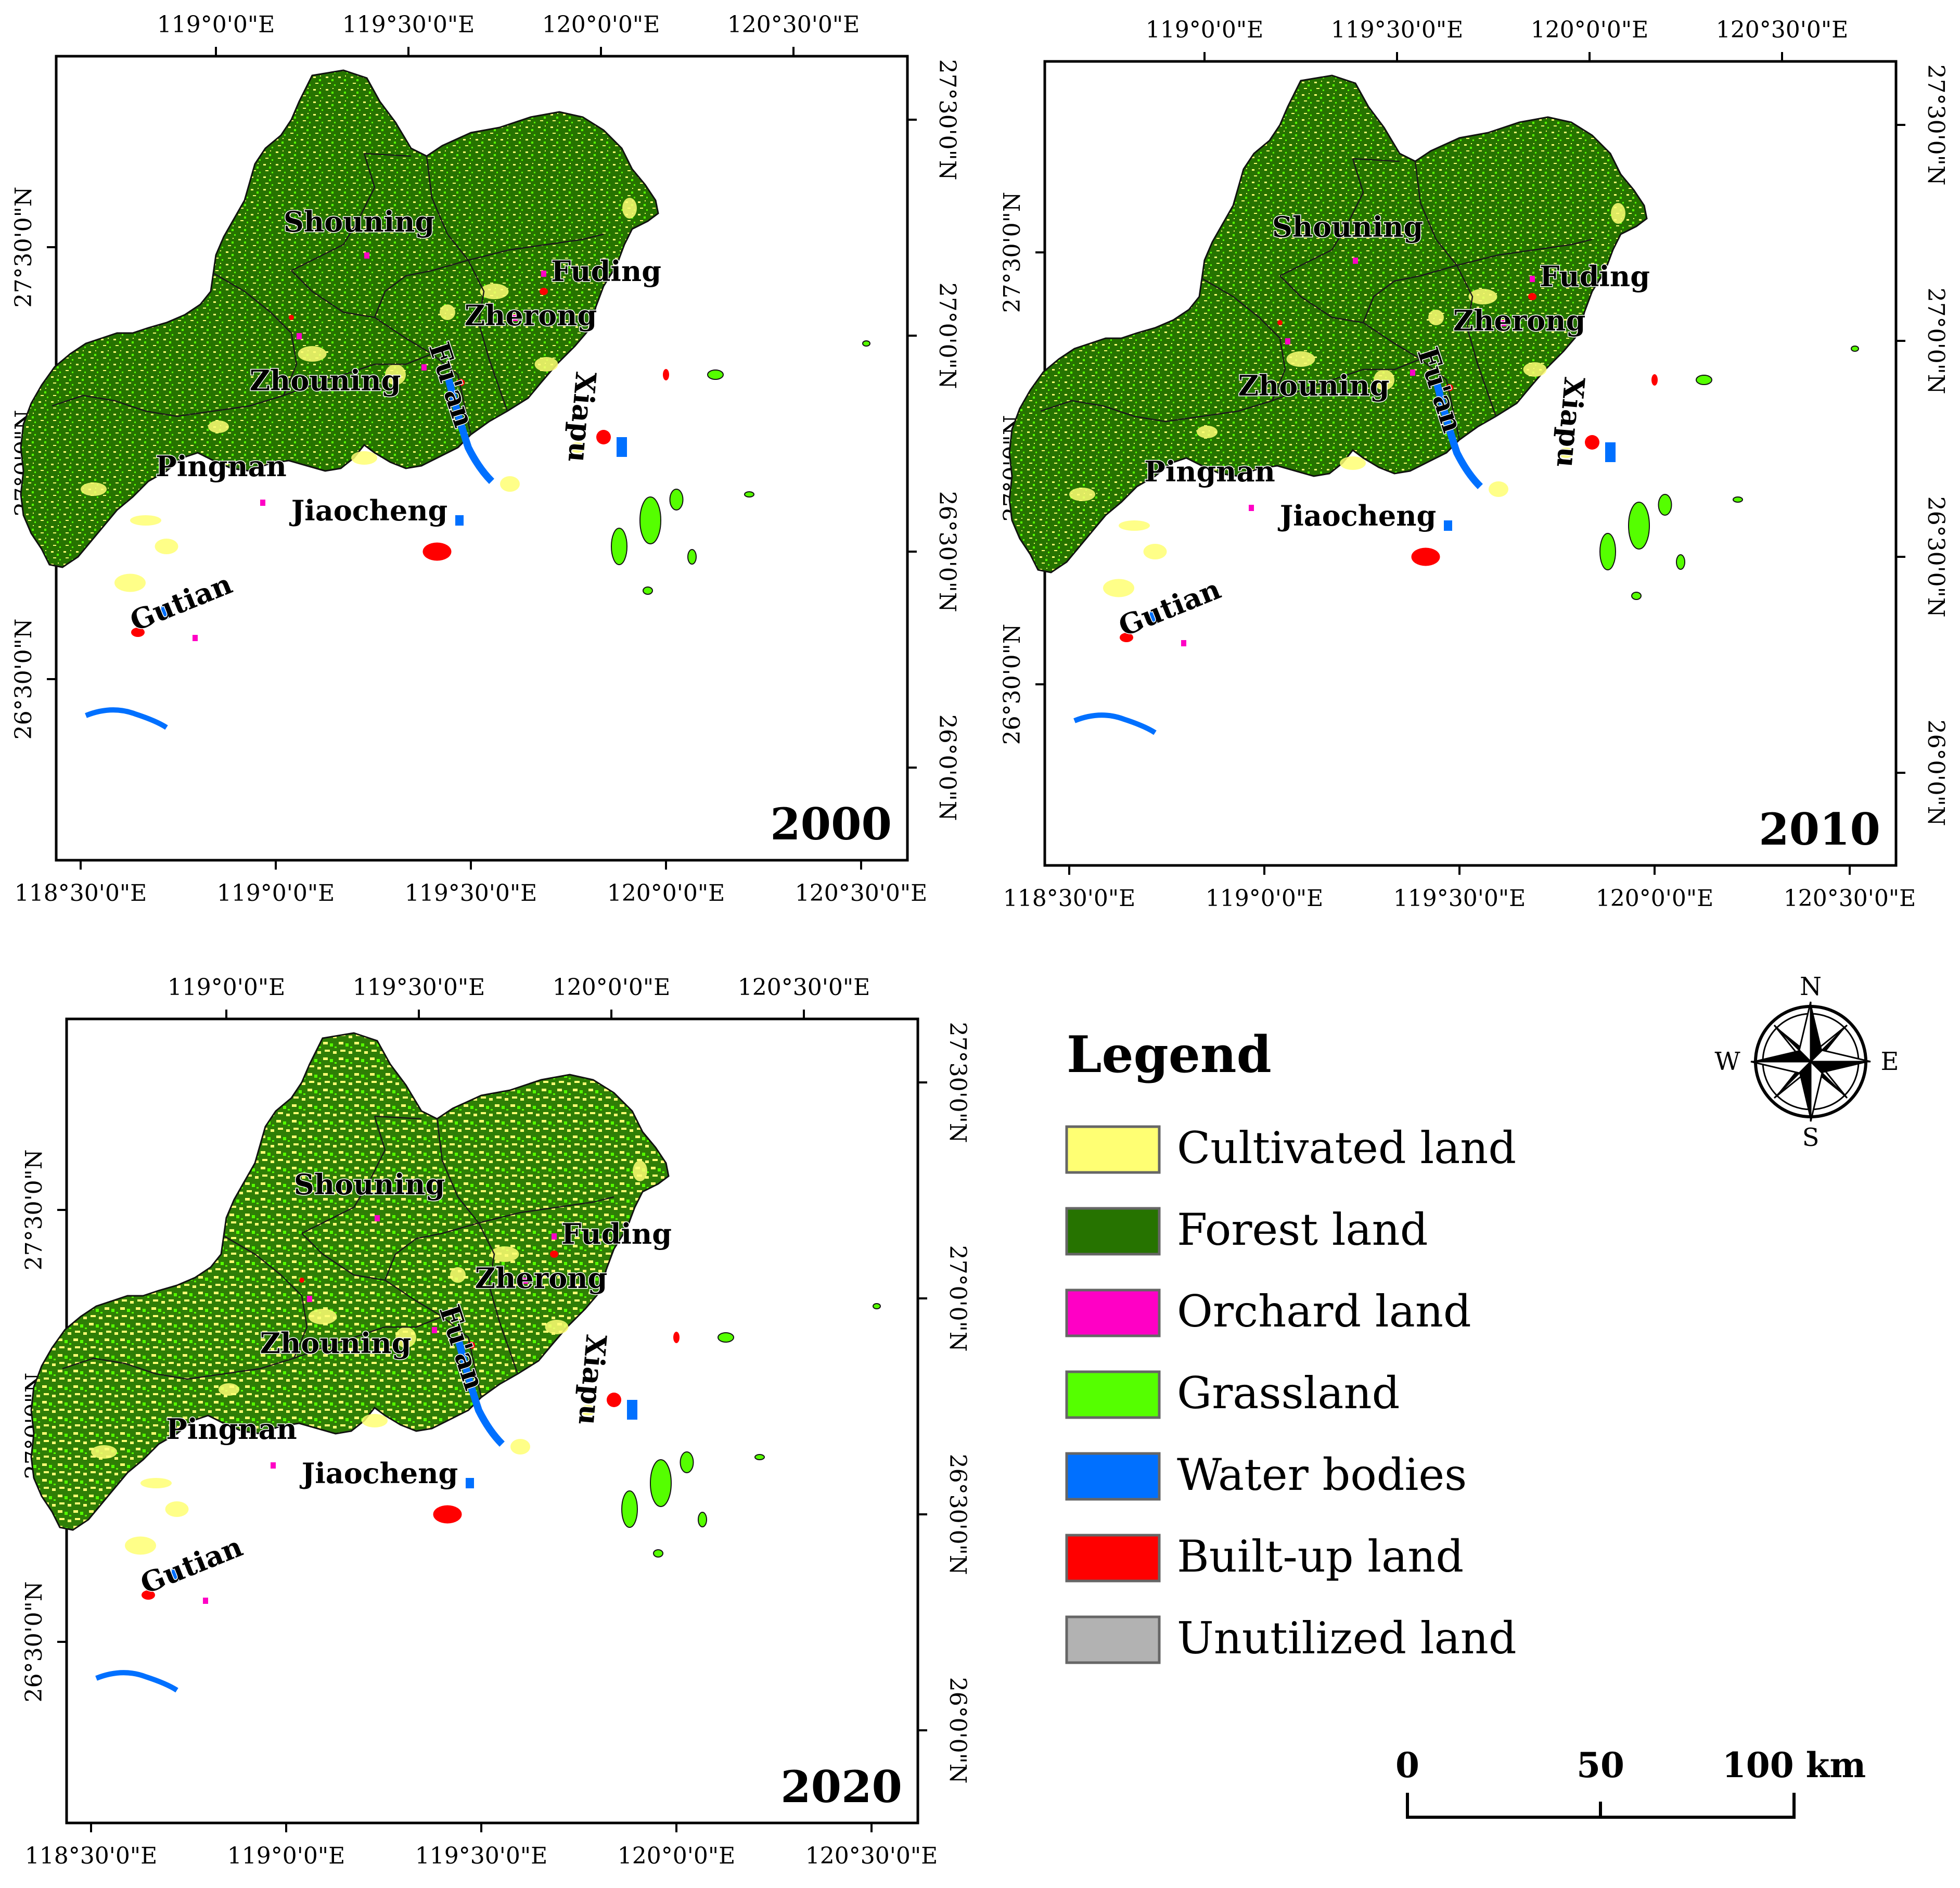 The height and width of the screenshot is (1888, 1960). I want to click on scale-label-0: 0, so click(1407, 1765).